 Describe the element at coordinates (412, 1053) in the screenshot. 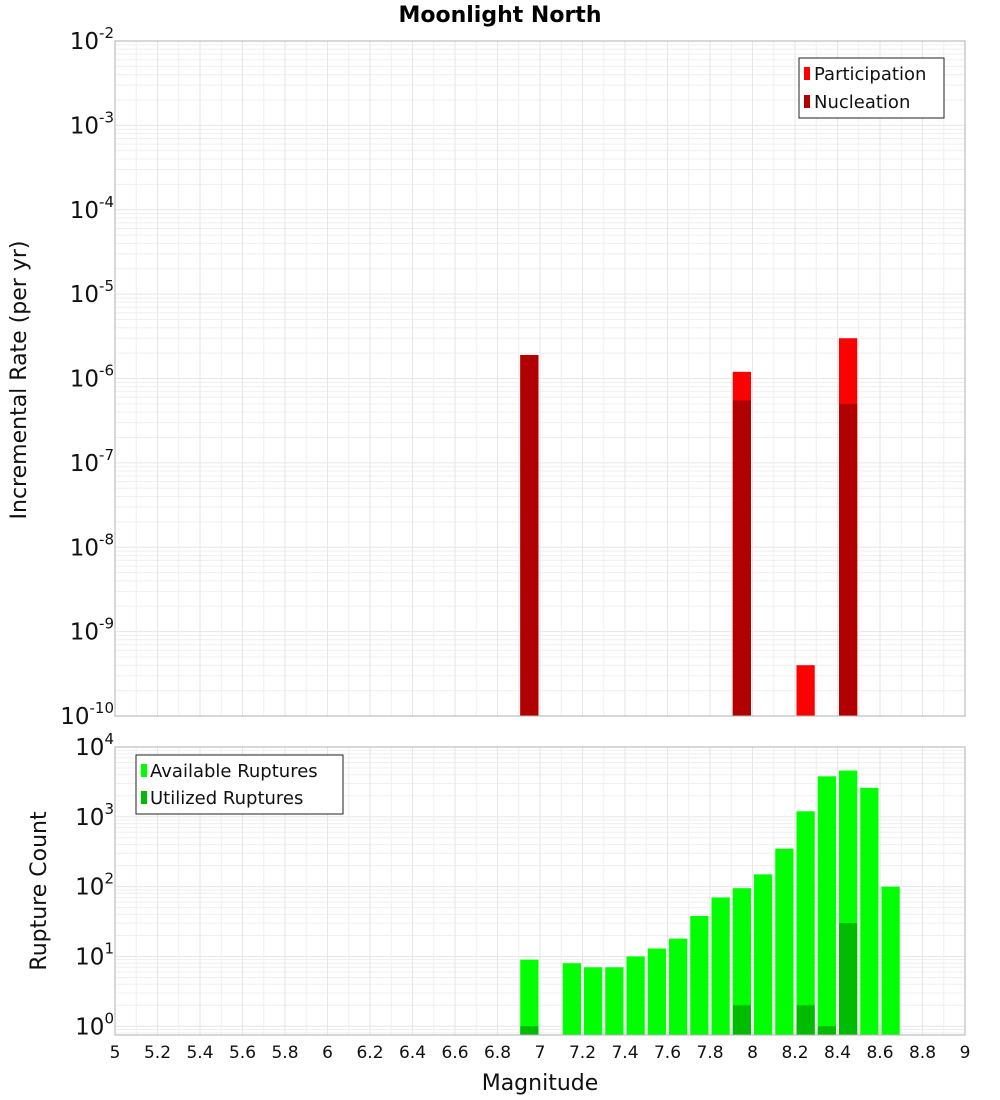

I see `x-tick-label: 6.4` at that location.